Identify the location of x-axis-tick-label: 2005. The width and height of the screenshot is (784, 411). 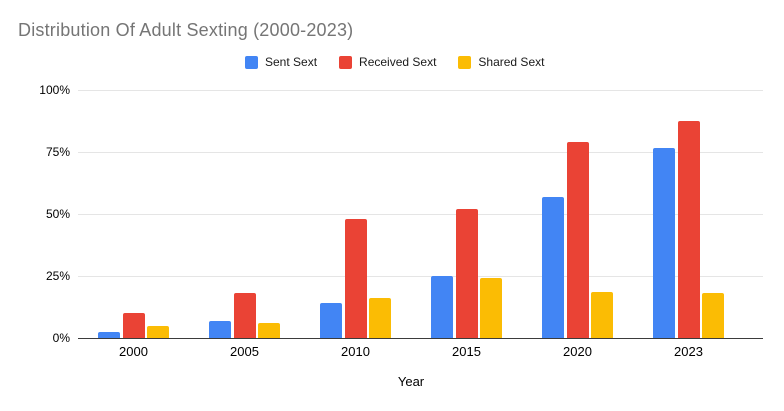
(244, 351).